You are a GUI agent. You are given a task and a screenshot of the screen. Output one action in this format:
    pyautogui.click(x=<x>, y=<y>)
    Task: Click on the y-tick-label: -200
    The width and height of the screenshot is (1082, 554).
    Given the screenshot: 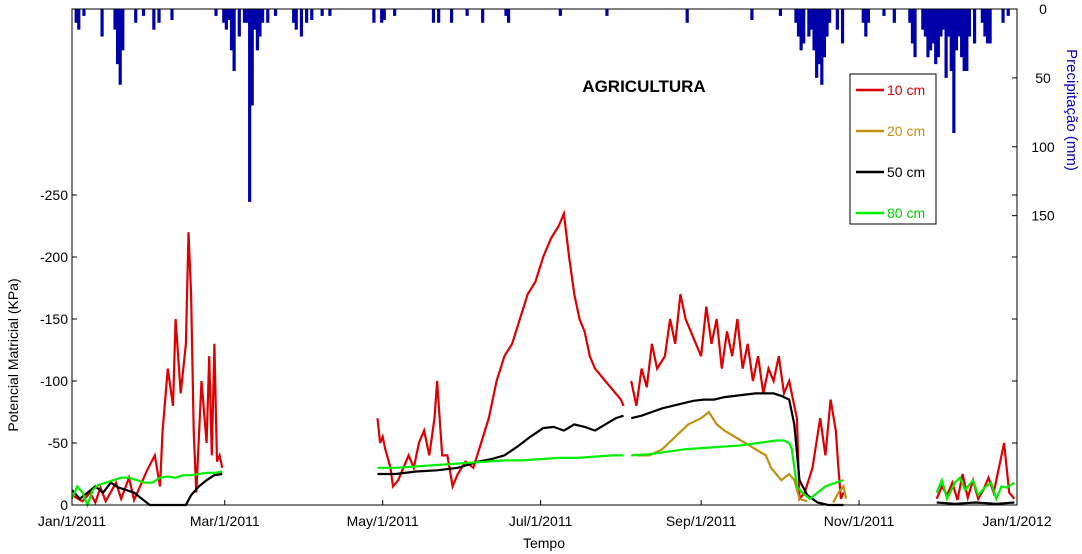 What is the action you would take?
    pyautogui.click(x=54, y=257)
    